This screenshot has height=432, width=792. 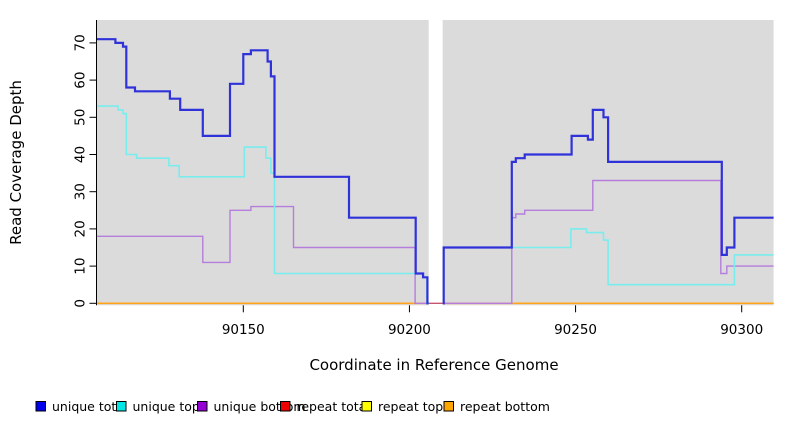 What do you see at coordinates (492, 321) in the screenshot?
I see `x-axis: 90150 90200 90250 90300` at bounding box center [492, 321].